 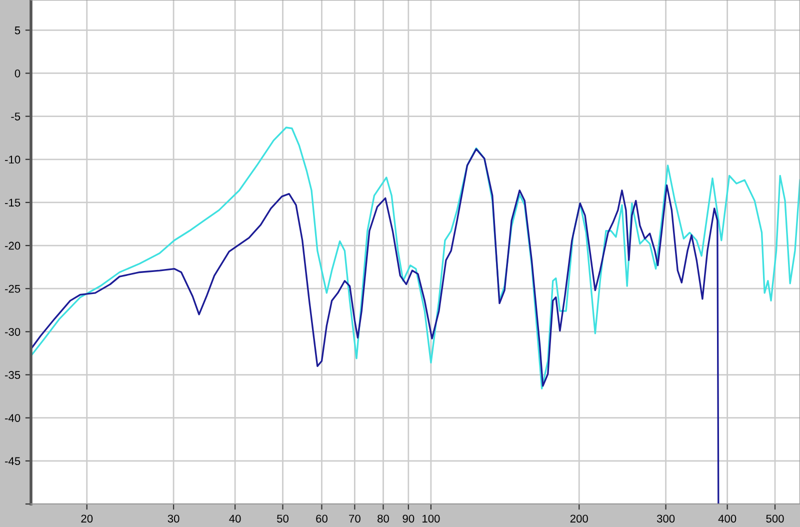 What do you see at coordinates (17, 30) in the screenshot?
I see `y-tick-label: 5` at bounding box center [17, 30].